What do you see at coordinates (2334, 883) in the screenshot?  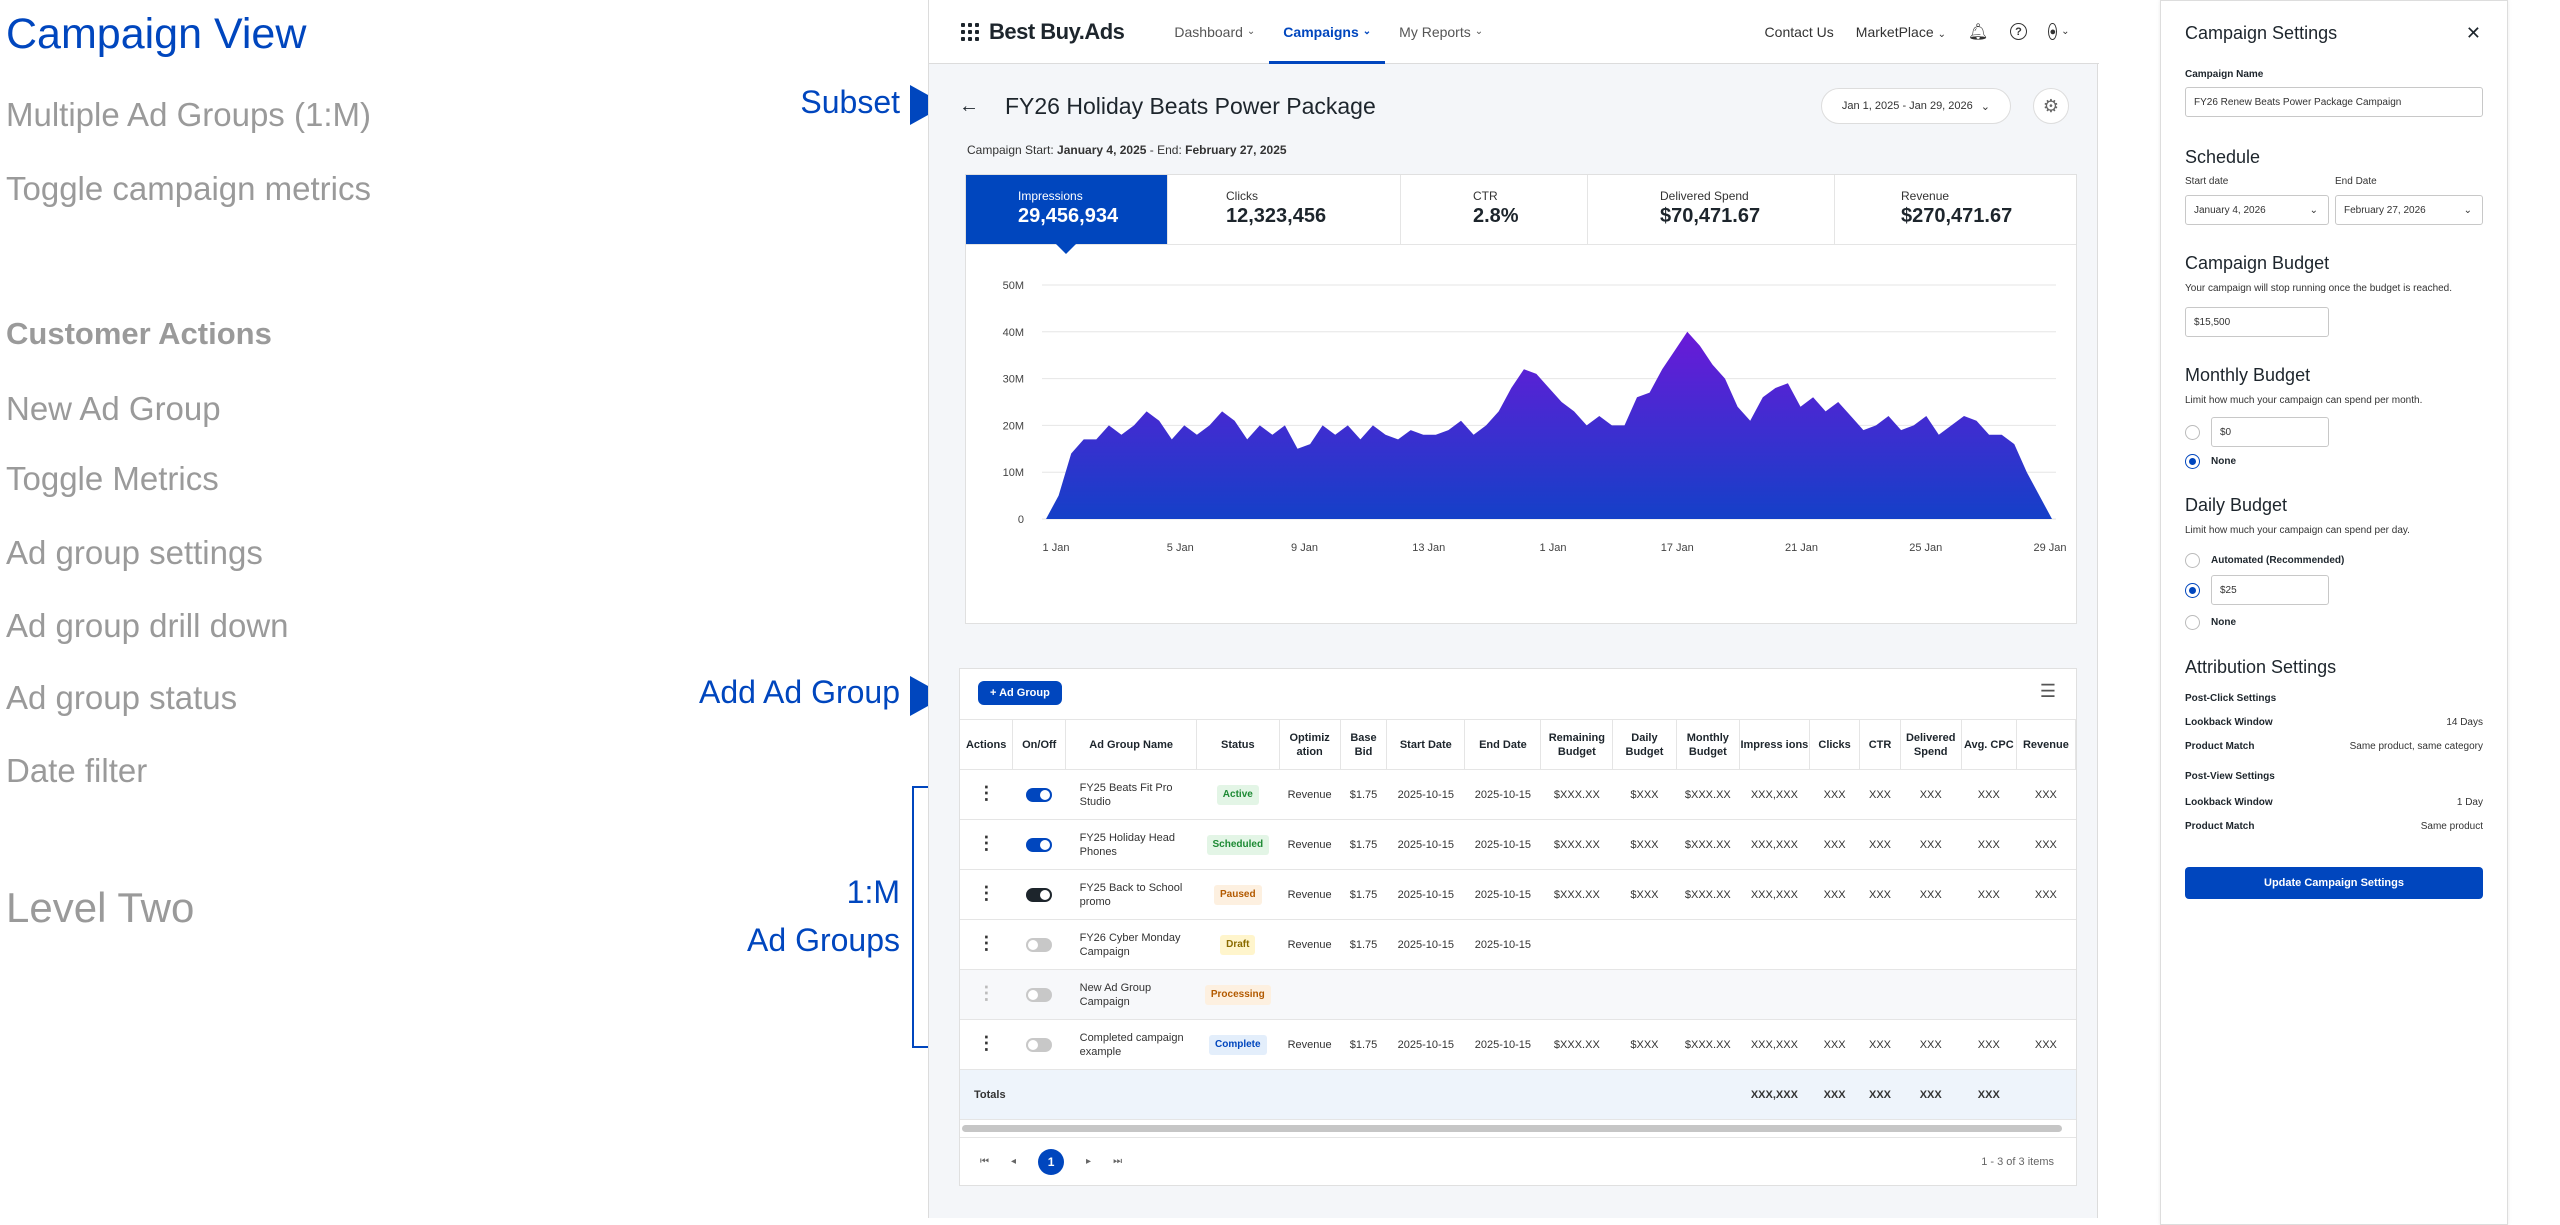 I see `update-campaign-settings-button: Update Campaign Settings` at bounding box center [2334, 883].